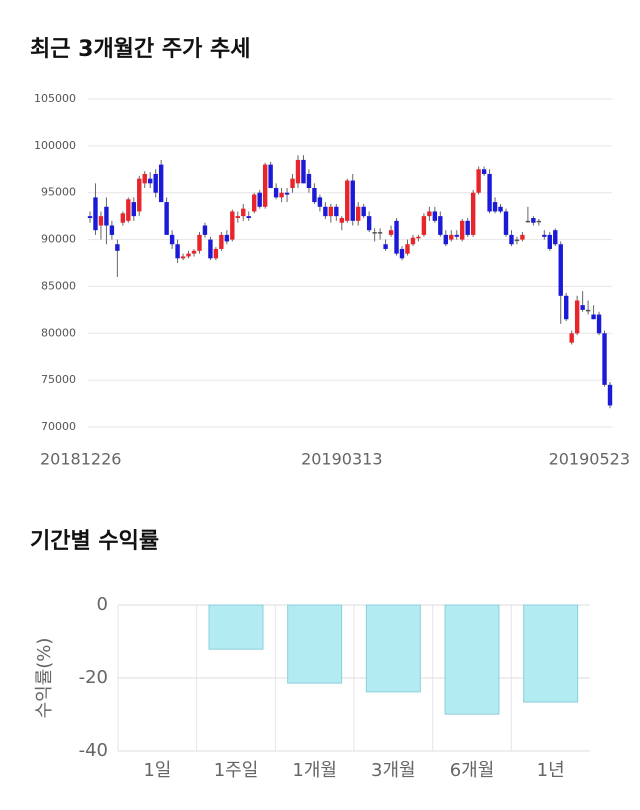 The image size is (640, 810). I want to click on y-tick-label: 105000, so click(55, 98).